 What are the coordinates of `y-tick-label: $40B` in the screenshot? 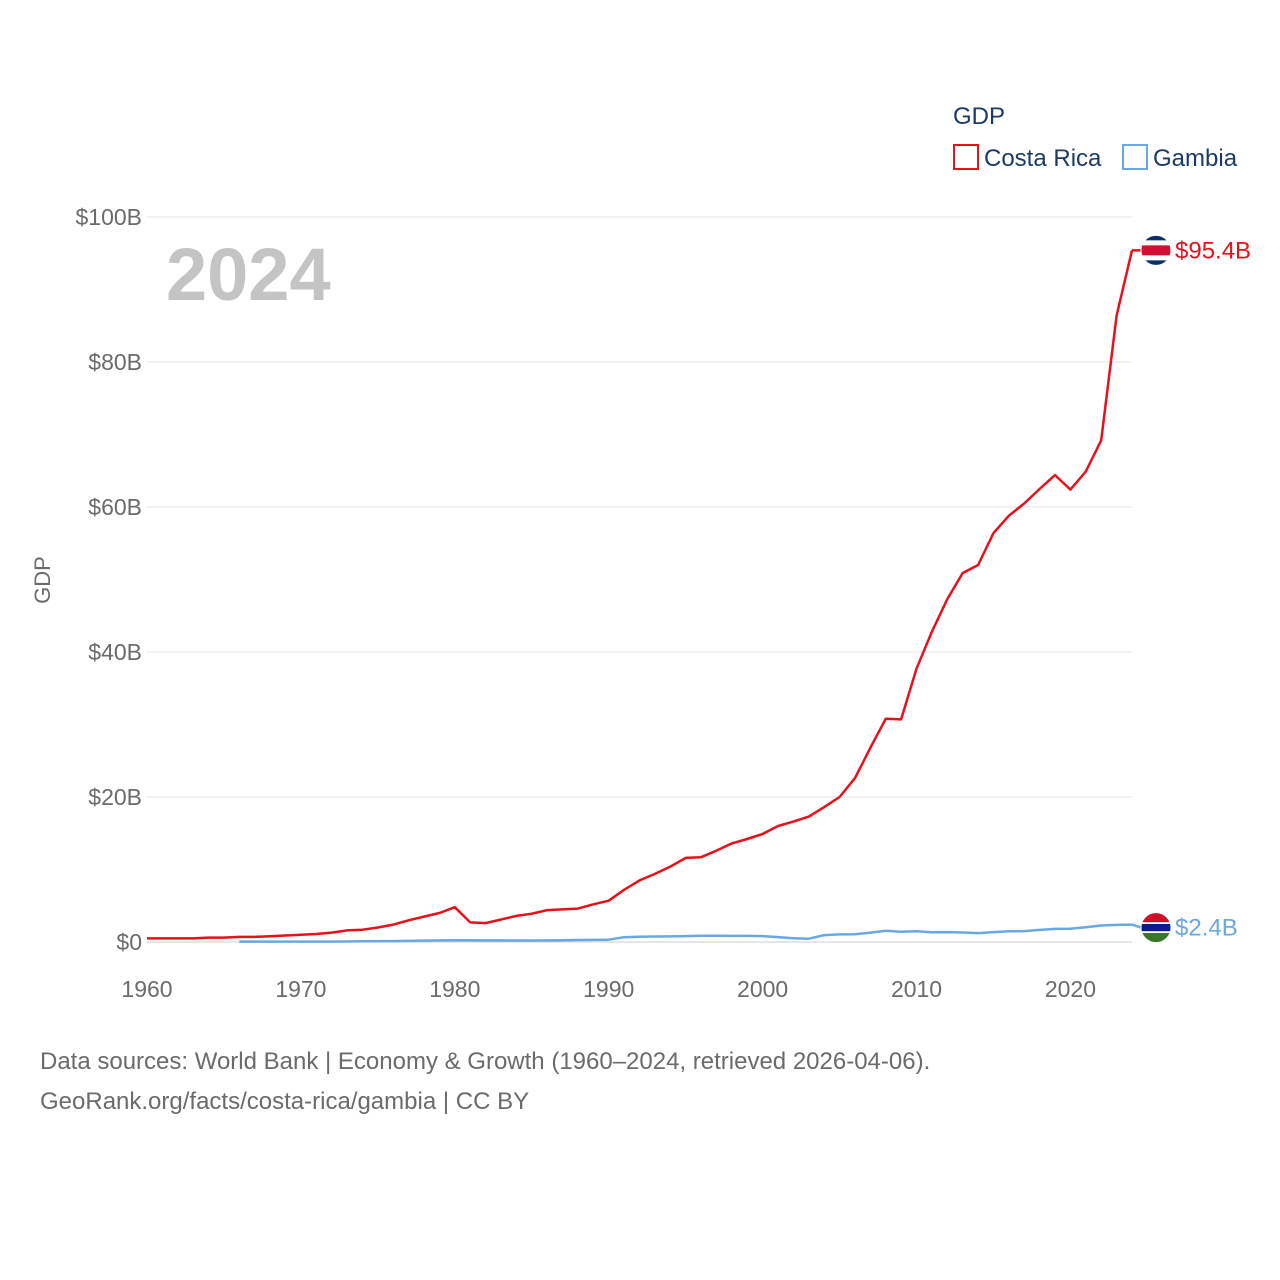 It's located at (115, 652).